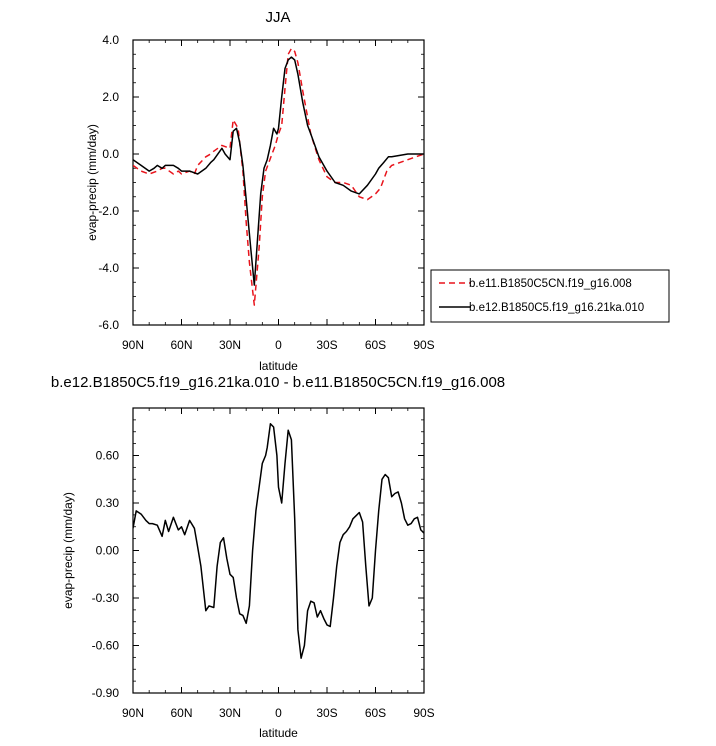 The image size is (716, 746). Describe the element at coordinates (108, 268) in the screenshot. I see `y-tick-label: -4.0` at that location.